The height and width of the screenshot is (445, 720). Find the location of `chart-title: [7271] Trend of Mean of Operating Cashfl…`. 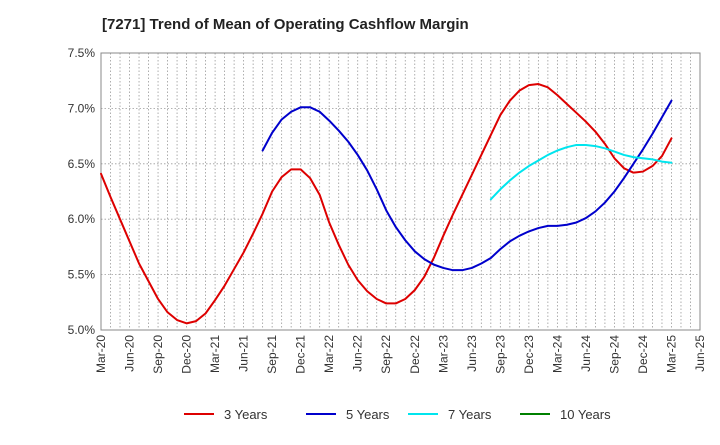

chart-title: [7271] Trend of Mean of Operating Cashfl… is located at coordinates (285, 24).